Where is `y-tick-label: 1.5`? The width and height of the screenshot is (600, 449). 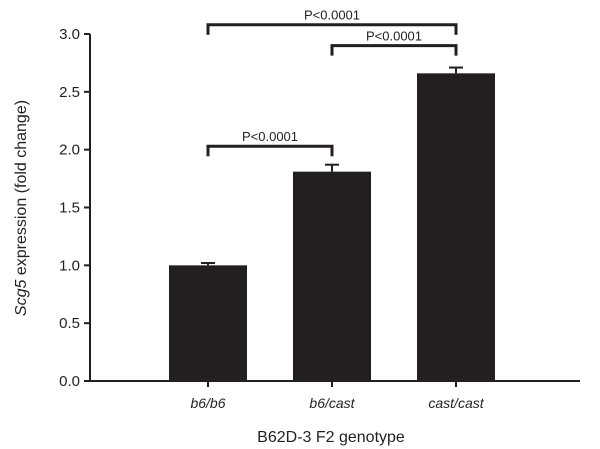
y-tick-label: 1.5 is located at coordinates (69, 208).